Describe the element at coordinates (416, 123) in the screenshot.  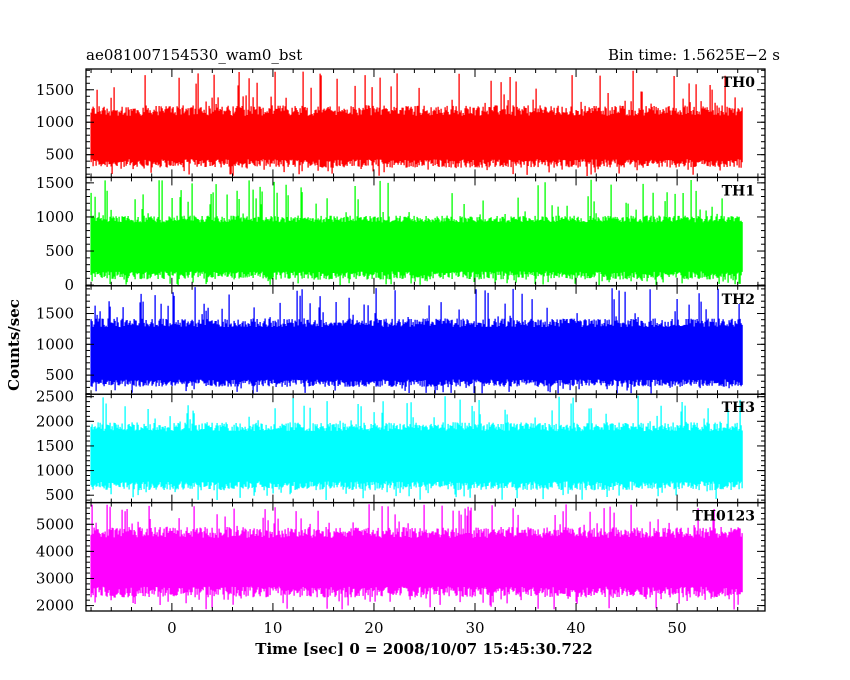
I see `series-th0` at that location.